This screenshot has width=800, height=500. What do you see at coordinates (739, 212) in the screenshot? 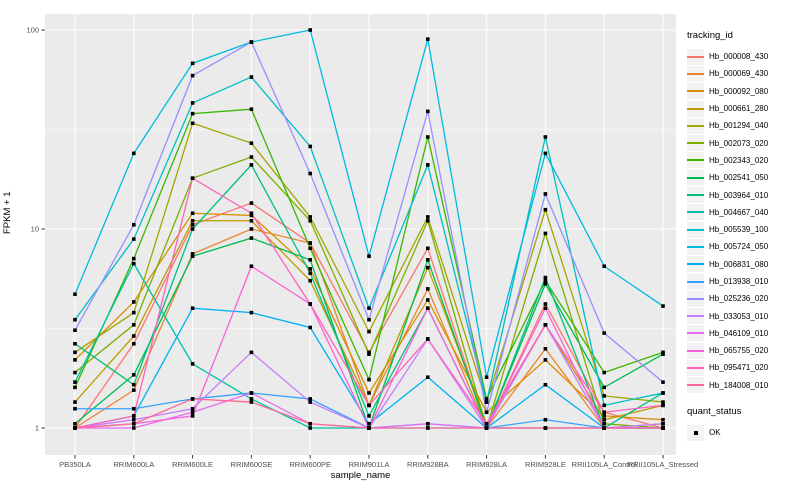
I see `legend-entry-label: Hb_004667_040` at bounding box center [739, 212].